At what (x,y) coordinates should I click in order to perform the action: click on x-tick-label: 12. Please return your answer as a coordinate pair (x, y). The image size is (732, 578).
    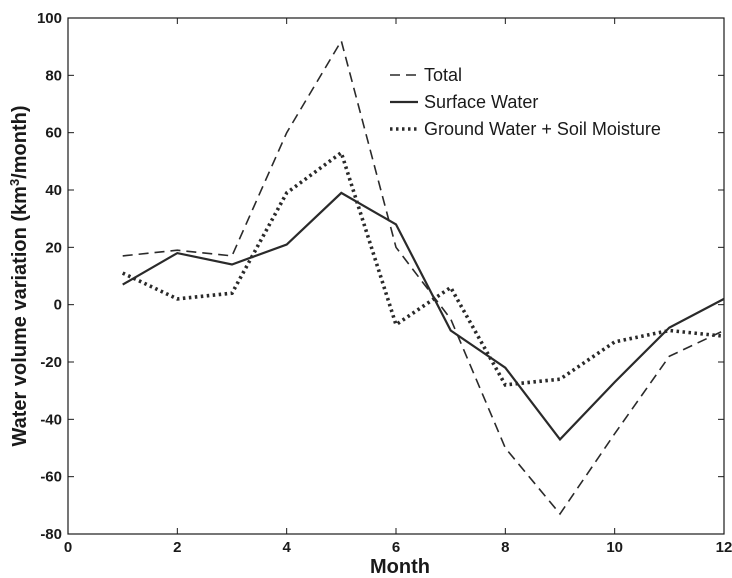
    Looking at the image, I should click on (724, 547).